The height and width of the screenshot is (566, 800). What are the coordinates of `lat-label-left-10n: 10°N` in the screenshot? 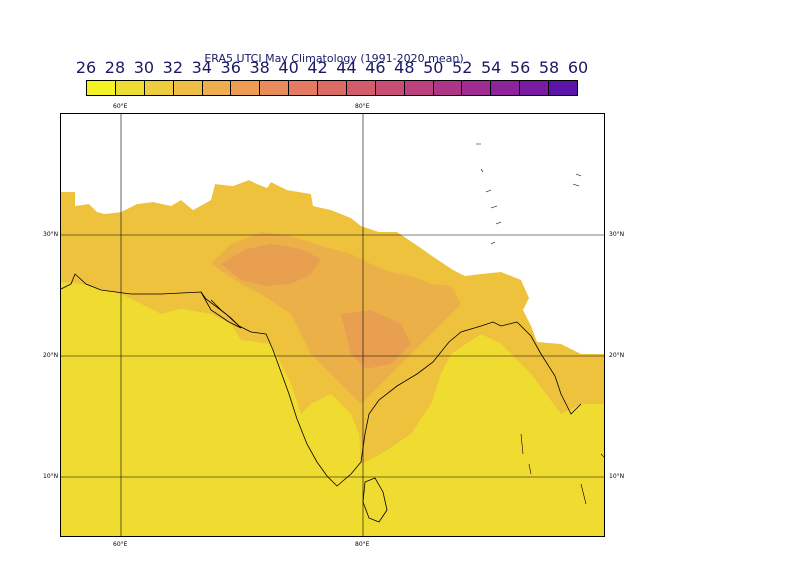 It's located at (51, 476).